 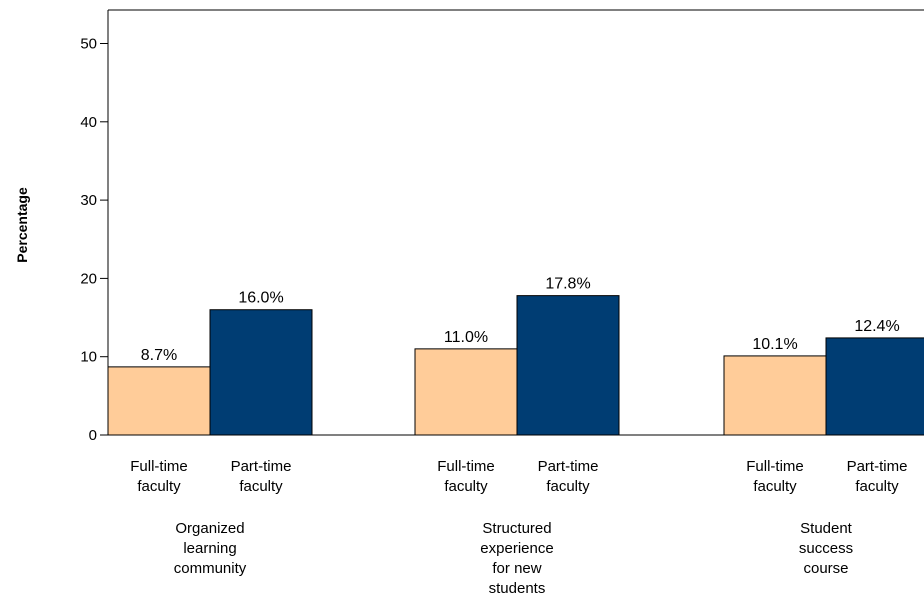 I want to click on group-label-line: students, so click(x=517, y=588).